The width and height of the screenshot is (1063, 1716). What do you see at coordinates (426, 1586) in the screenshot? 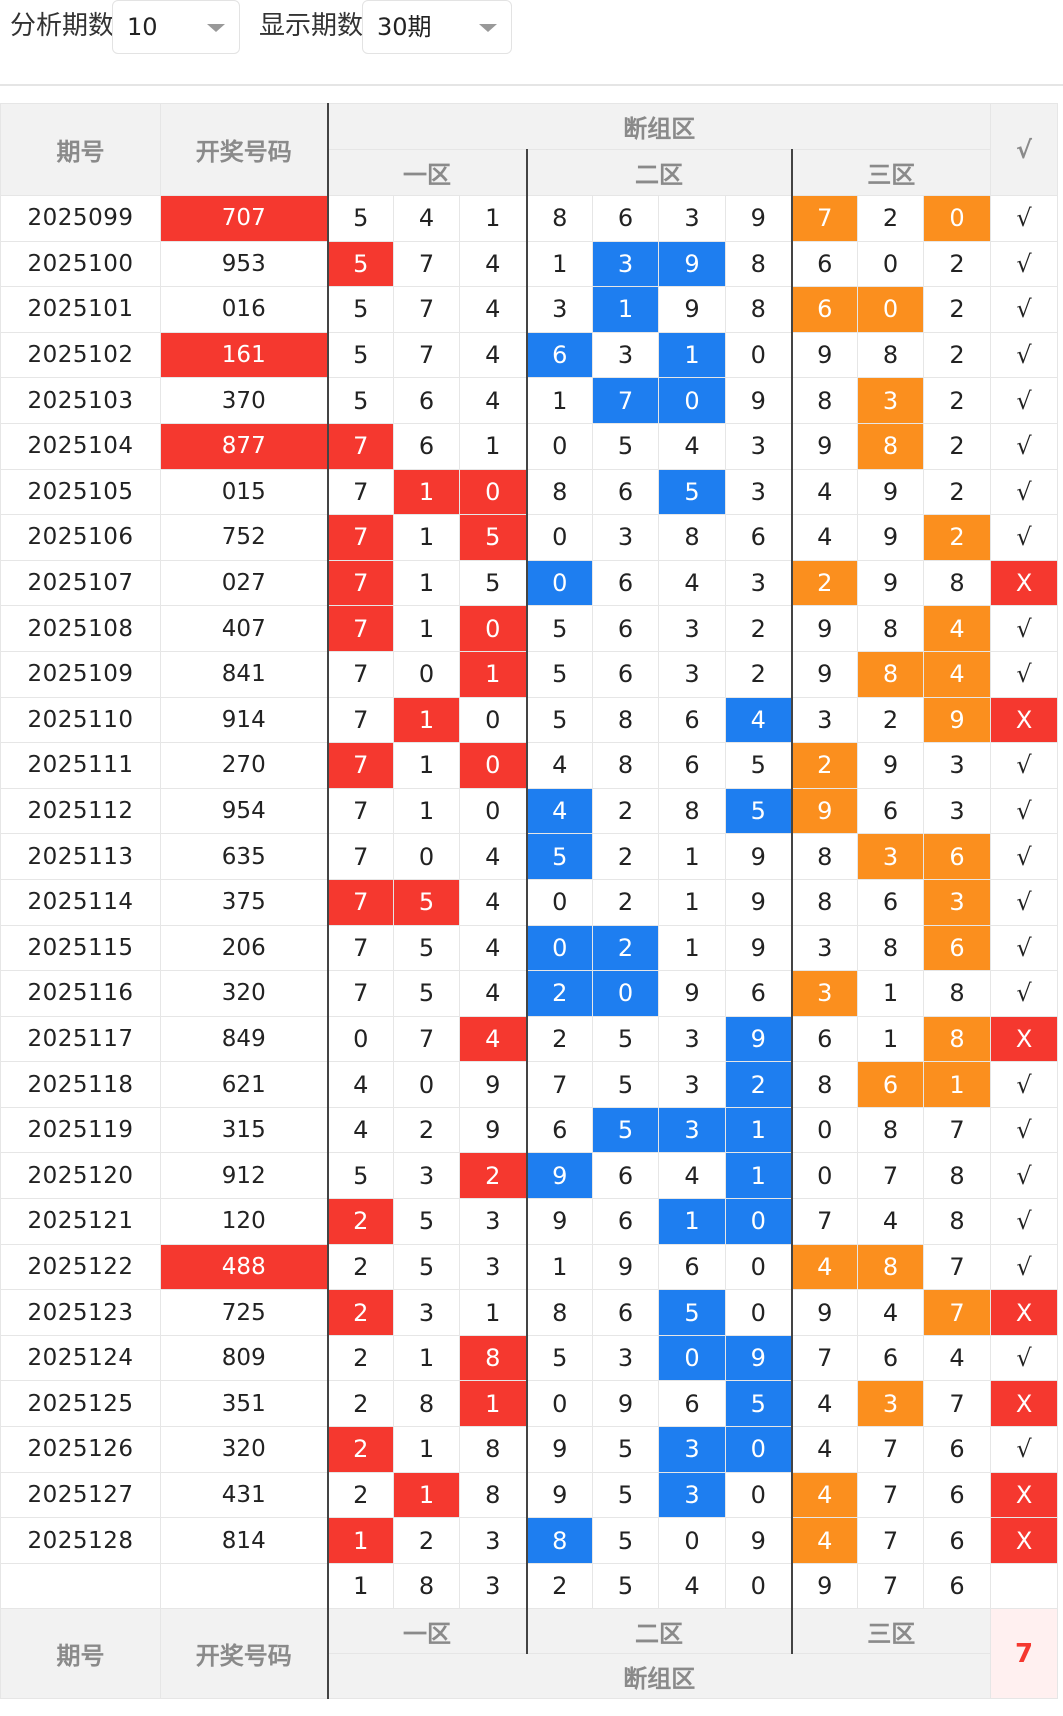
I see `summary-digit-cell: 8` at bounding box center [426, 1586].